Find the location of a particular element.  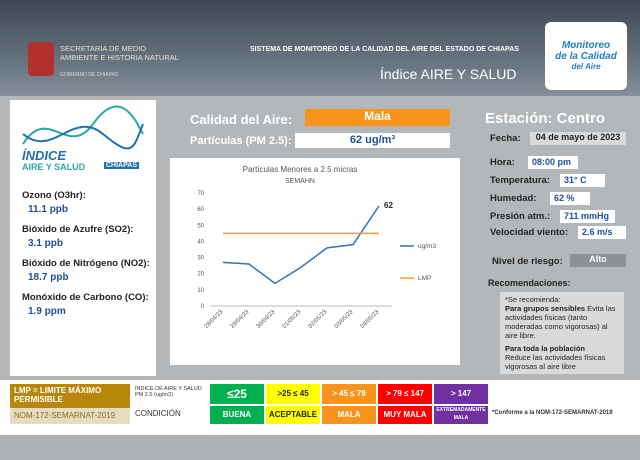

risk-value: Alto is located at coordinates (598, 260).